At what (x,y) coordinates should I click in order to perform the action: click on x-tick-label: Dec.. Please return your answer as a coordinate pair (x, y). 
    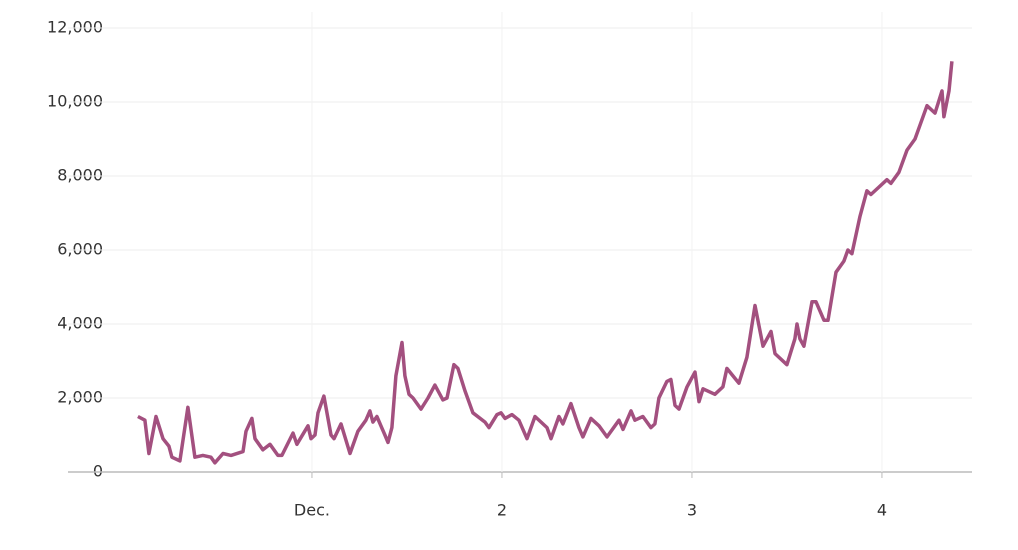
    Looking at the image, I should click on (312, 510).